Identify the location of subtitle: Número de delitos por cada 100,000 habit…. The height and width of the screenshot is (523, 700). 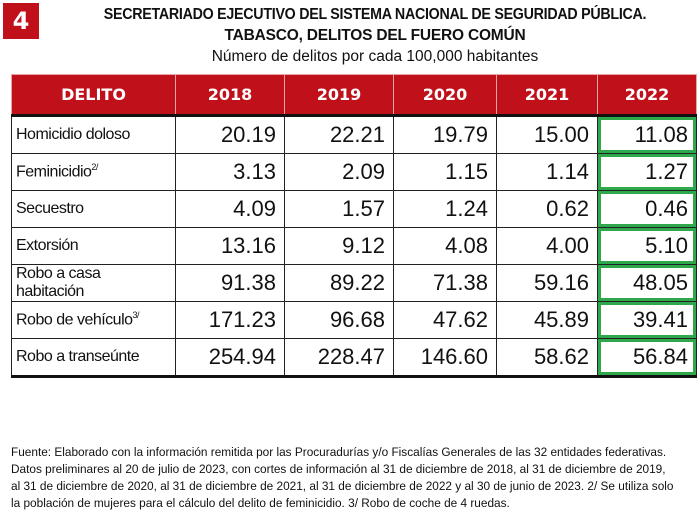
(375, 56).